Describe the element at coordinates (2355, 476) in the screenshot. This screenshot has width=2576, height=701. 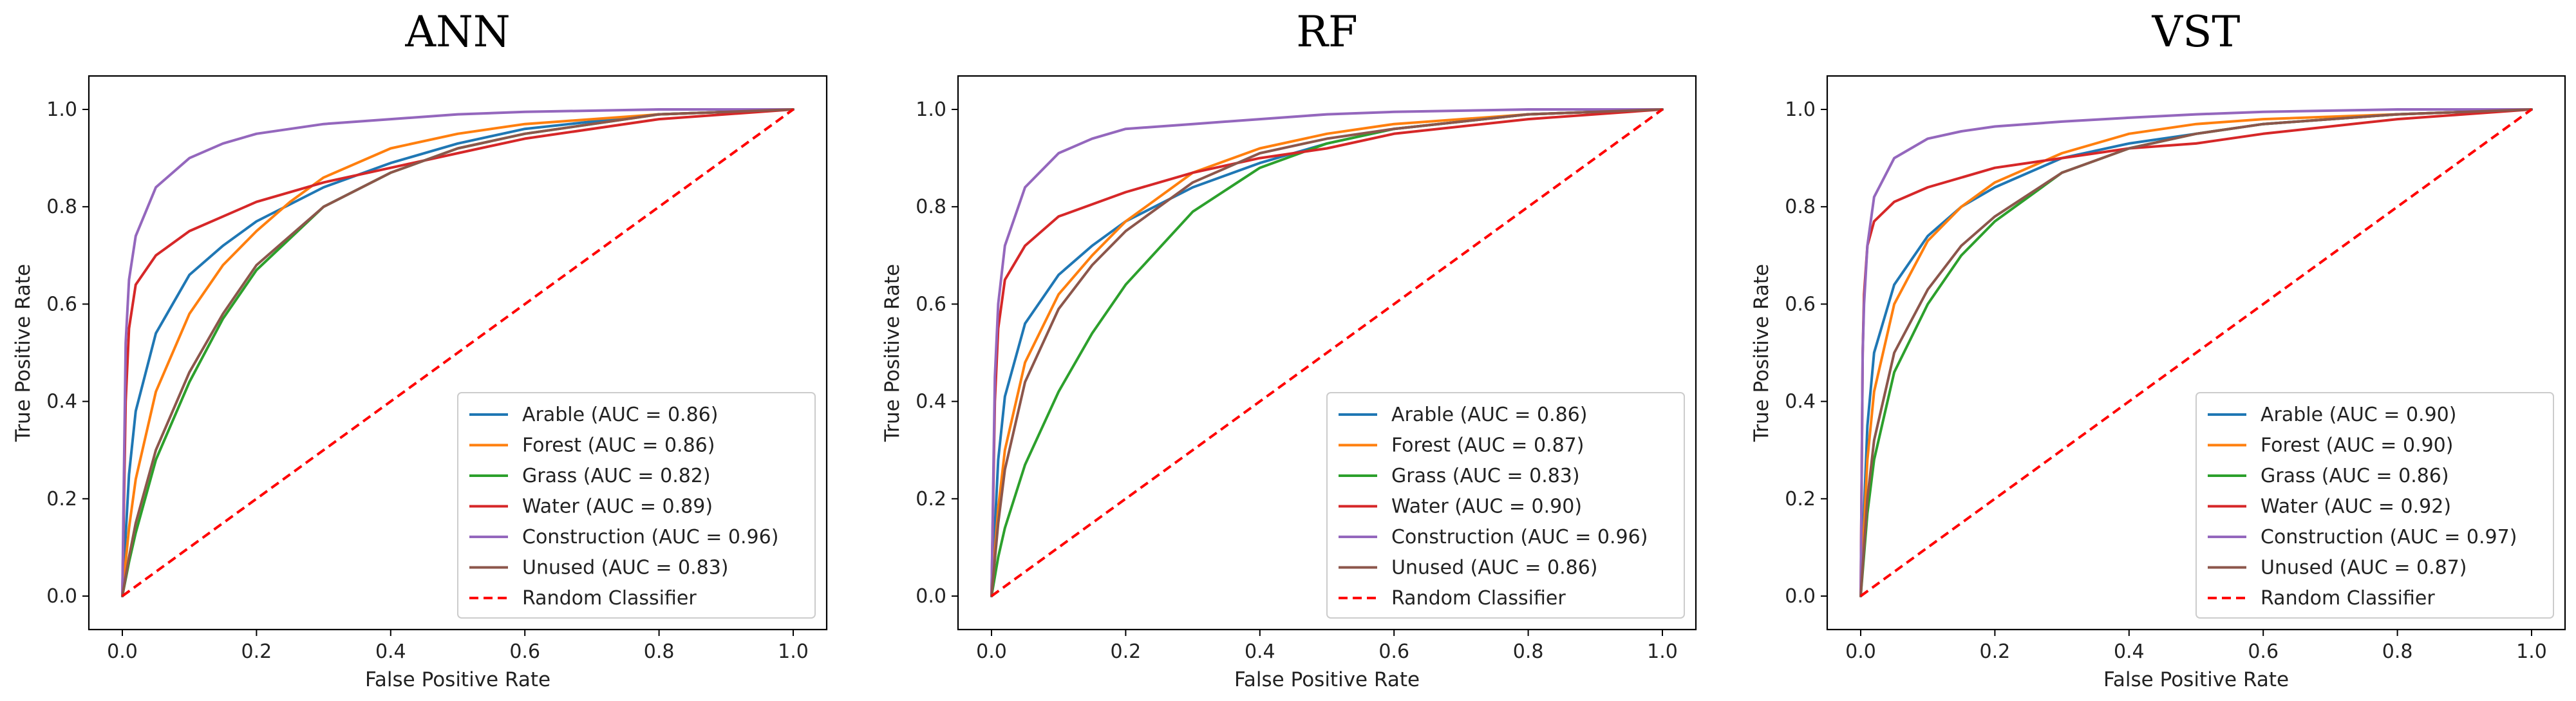
I see `legend-label: Grass (AUC = 0.86)` at that location.